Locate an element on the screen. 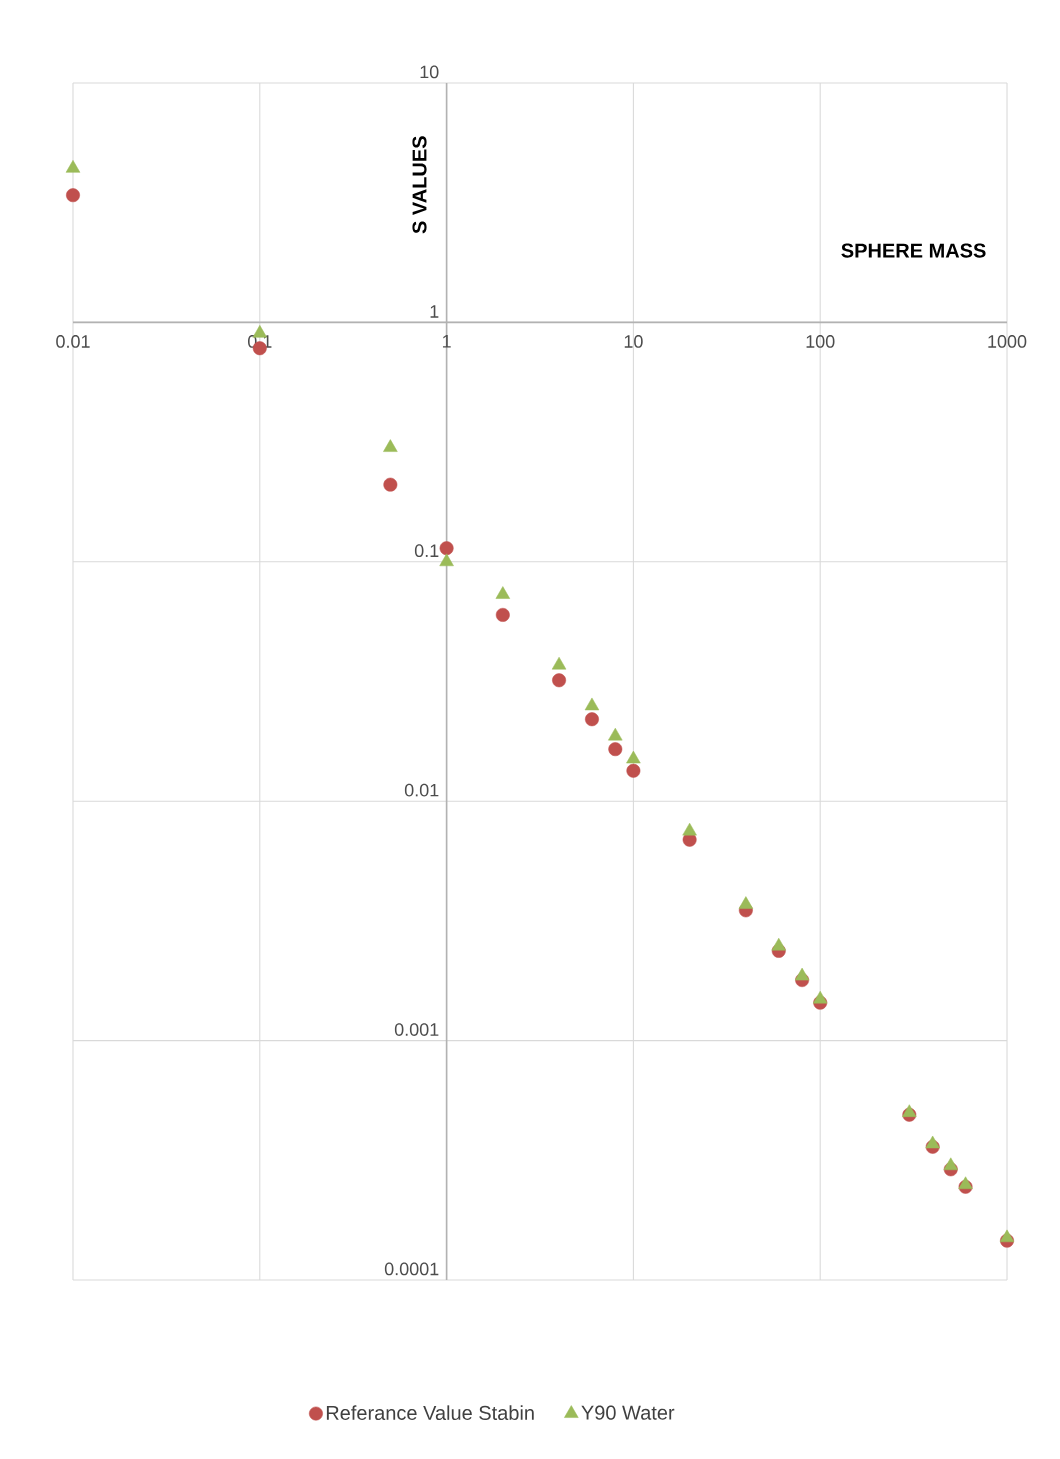 This screenshot has width=1060, height=1459. x-tick-label: 1000 is located at coordinates (1007, 341).